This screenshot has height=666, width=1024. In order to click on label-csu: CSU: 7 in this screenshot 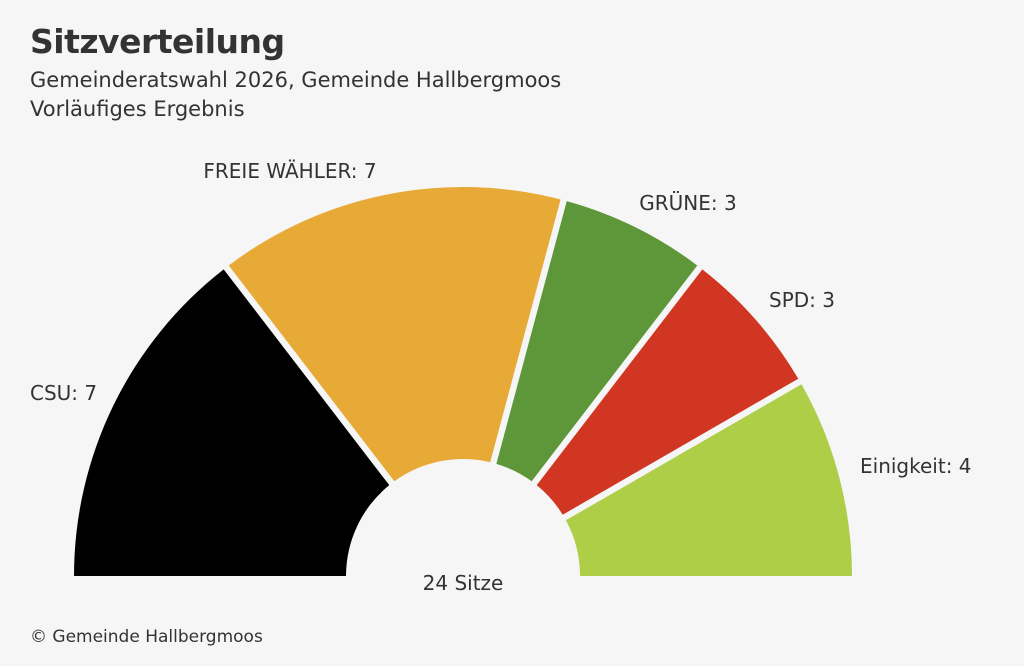, I will do `click(63, 393)`.